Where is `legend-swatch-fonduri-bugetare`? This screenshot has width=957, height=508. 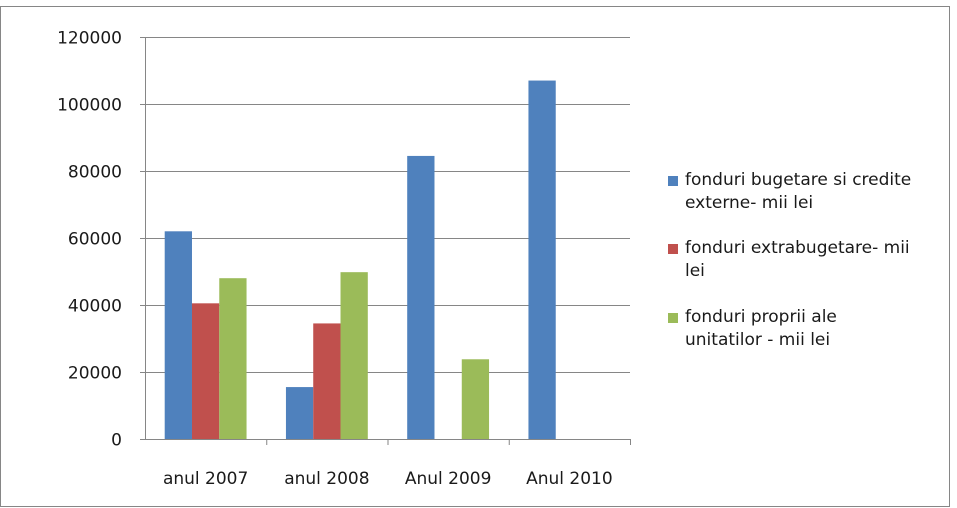 legend-swatch-fonduri-bugetare is located at coordinates (673, 181).